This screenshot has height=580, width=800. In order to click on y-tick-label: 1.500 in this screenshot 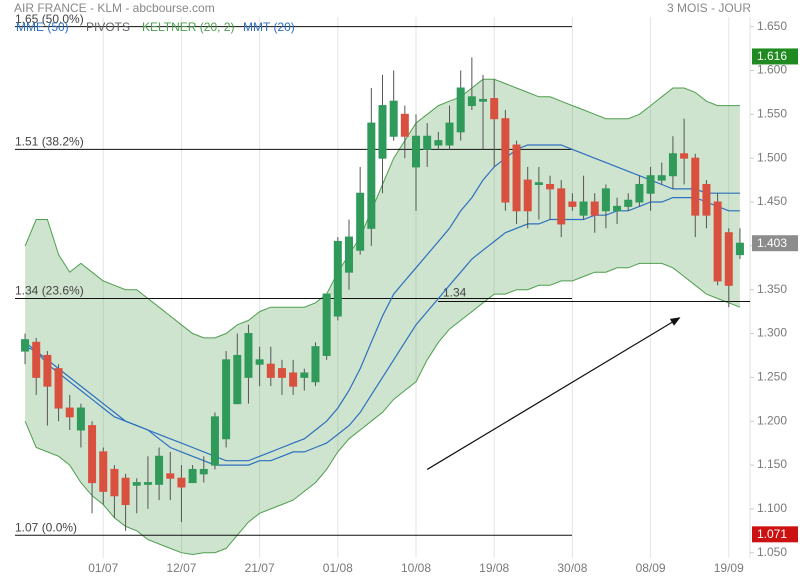, I will do `click(772, 157)`.